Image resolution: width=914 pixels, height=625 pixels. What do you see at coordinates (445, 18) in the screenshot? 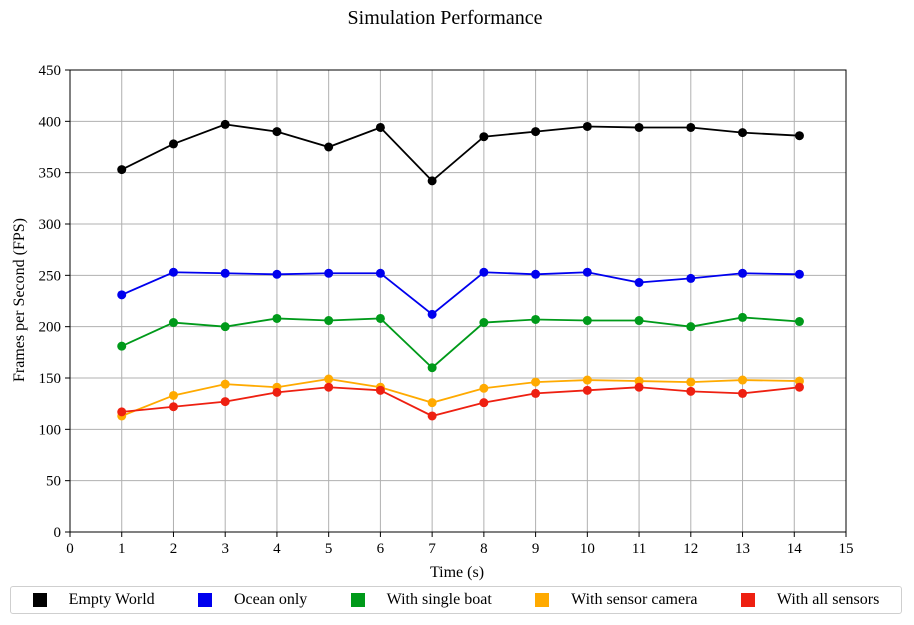
I see `chart-title: Simulation Performance` at bounding box center [445, 18].